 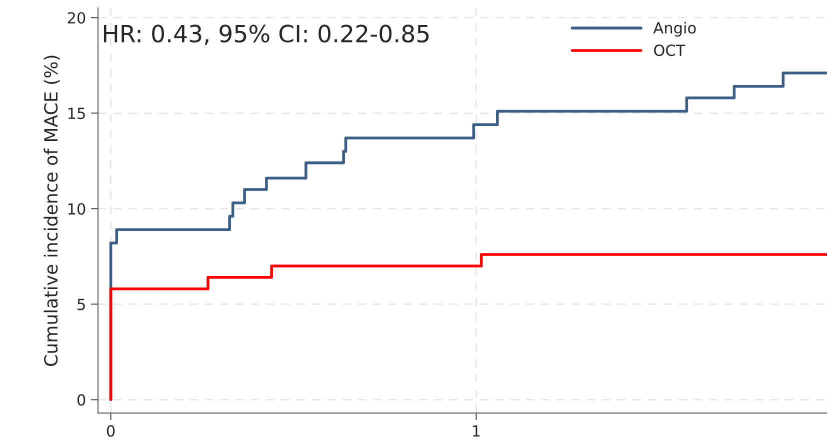 I want to click on y-tick-label: 0, so click(x=81, y=400).